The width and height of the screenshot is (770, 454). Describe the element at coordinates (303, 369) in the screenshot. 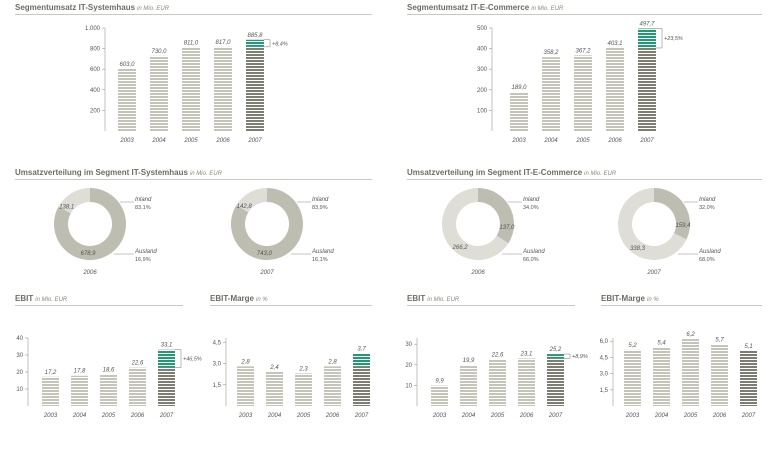

I see `bar-value-label: 2,3` at that location.